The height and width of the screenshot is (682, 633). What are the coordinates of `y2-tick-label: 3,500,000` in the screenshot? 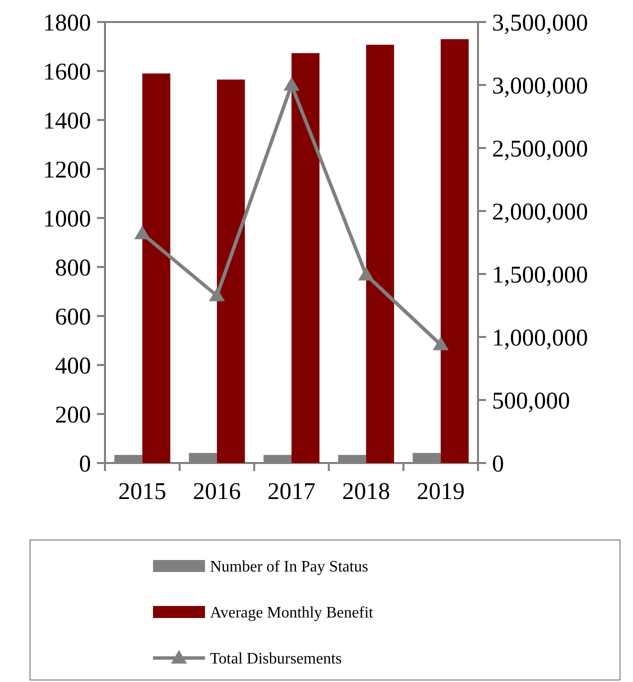 It's located at (540, 23).